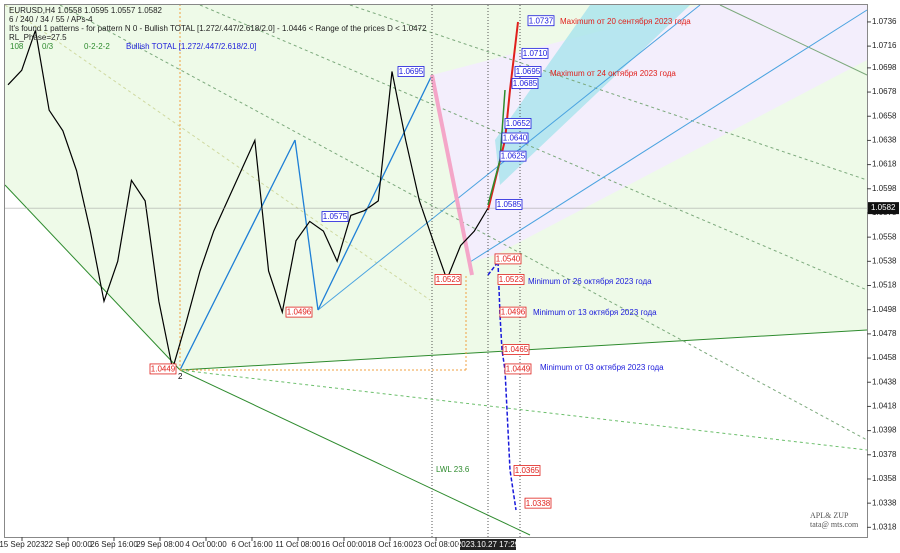 This screenshot has width=900, height=553. What do you see at coordinates (344, 544) in the screenshot?
I see `x-tick-label: 16 Oct 00:00` at bounding box center [344, 544].